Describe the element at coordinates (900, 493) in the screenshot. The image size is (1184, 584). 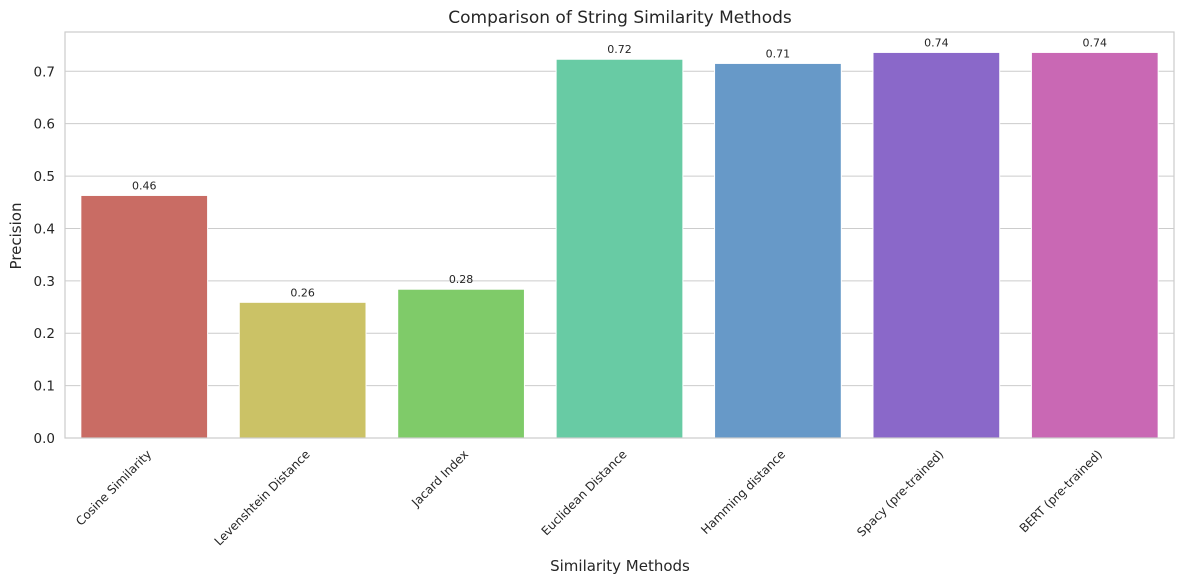
I see `x-tick-label: Spacy (pre-trained)` at that location.